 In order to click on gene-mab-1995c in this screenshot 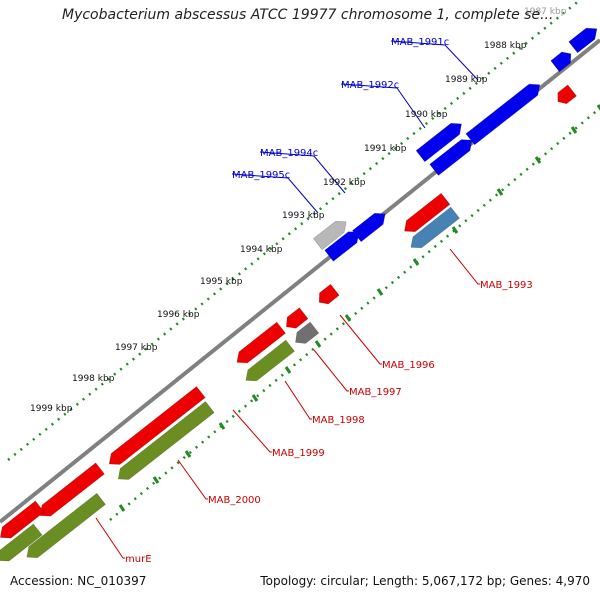, I will do `click(342, 246)`.